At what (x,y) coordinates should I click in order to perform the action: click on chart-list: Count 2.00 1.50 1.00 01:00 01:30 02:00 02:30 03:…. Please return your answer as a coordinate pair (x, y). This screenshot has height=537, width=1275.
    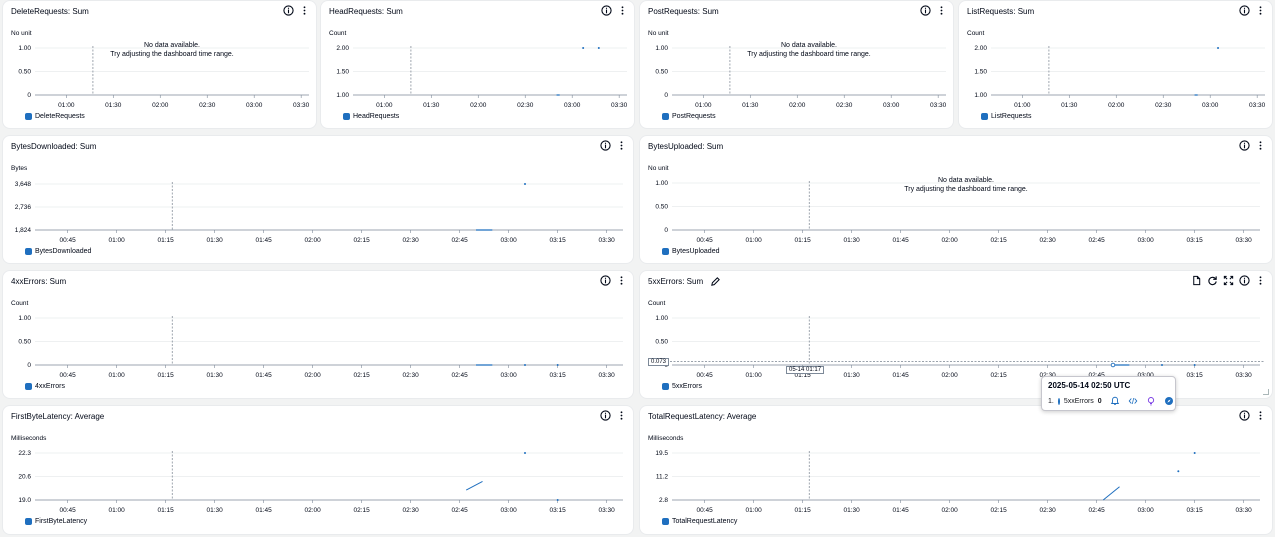
    Looking at the image, I should click on (1116, 65).